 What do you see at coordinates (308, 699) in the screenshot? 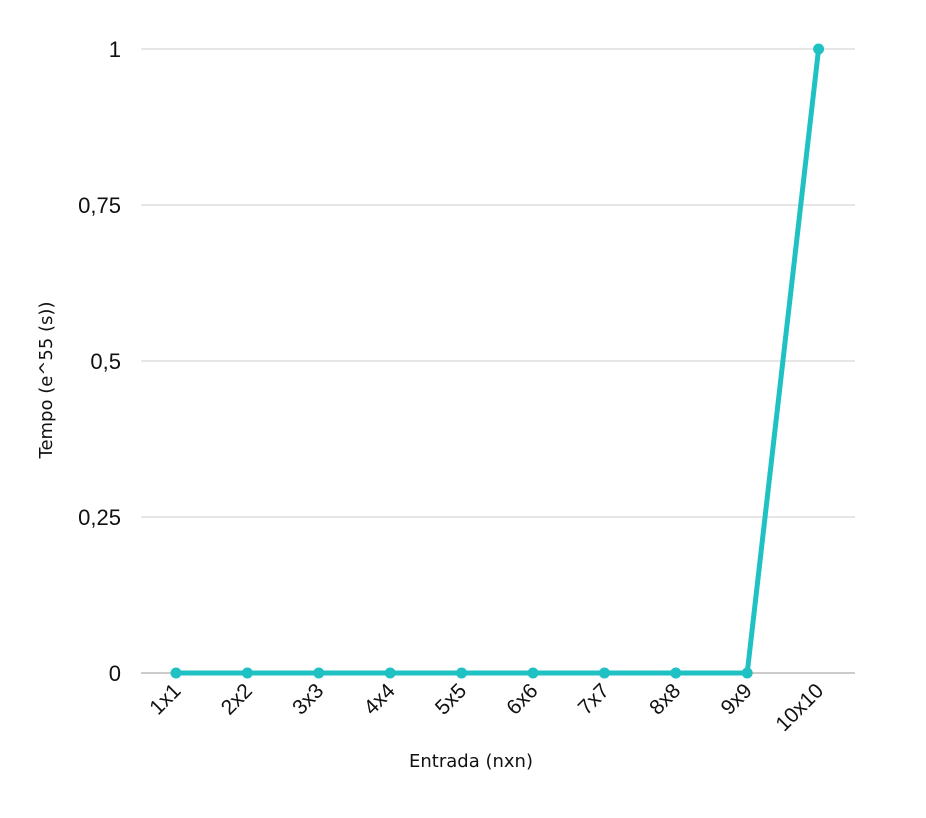
I see `x-tick-label: 3x3` at bounding box center [308, 699].